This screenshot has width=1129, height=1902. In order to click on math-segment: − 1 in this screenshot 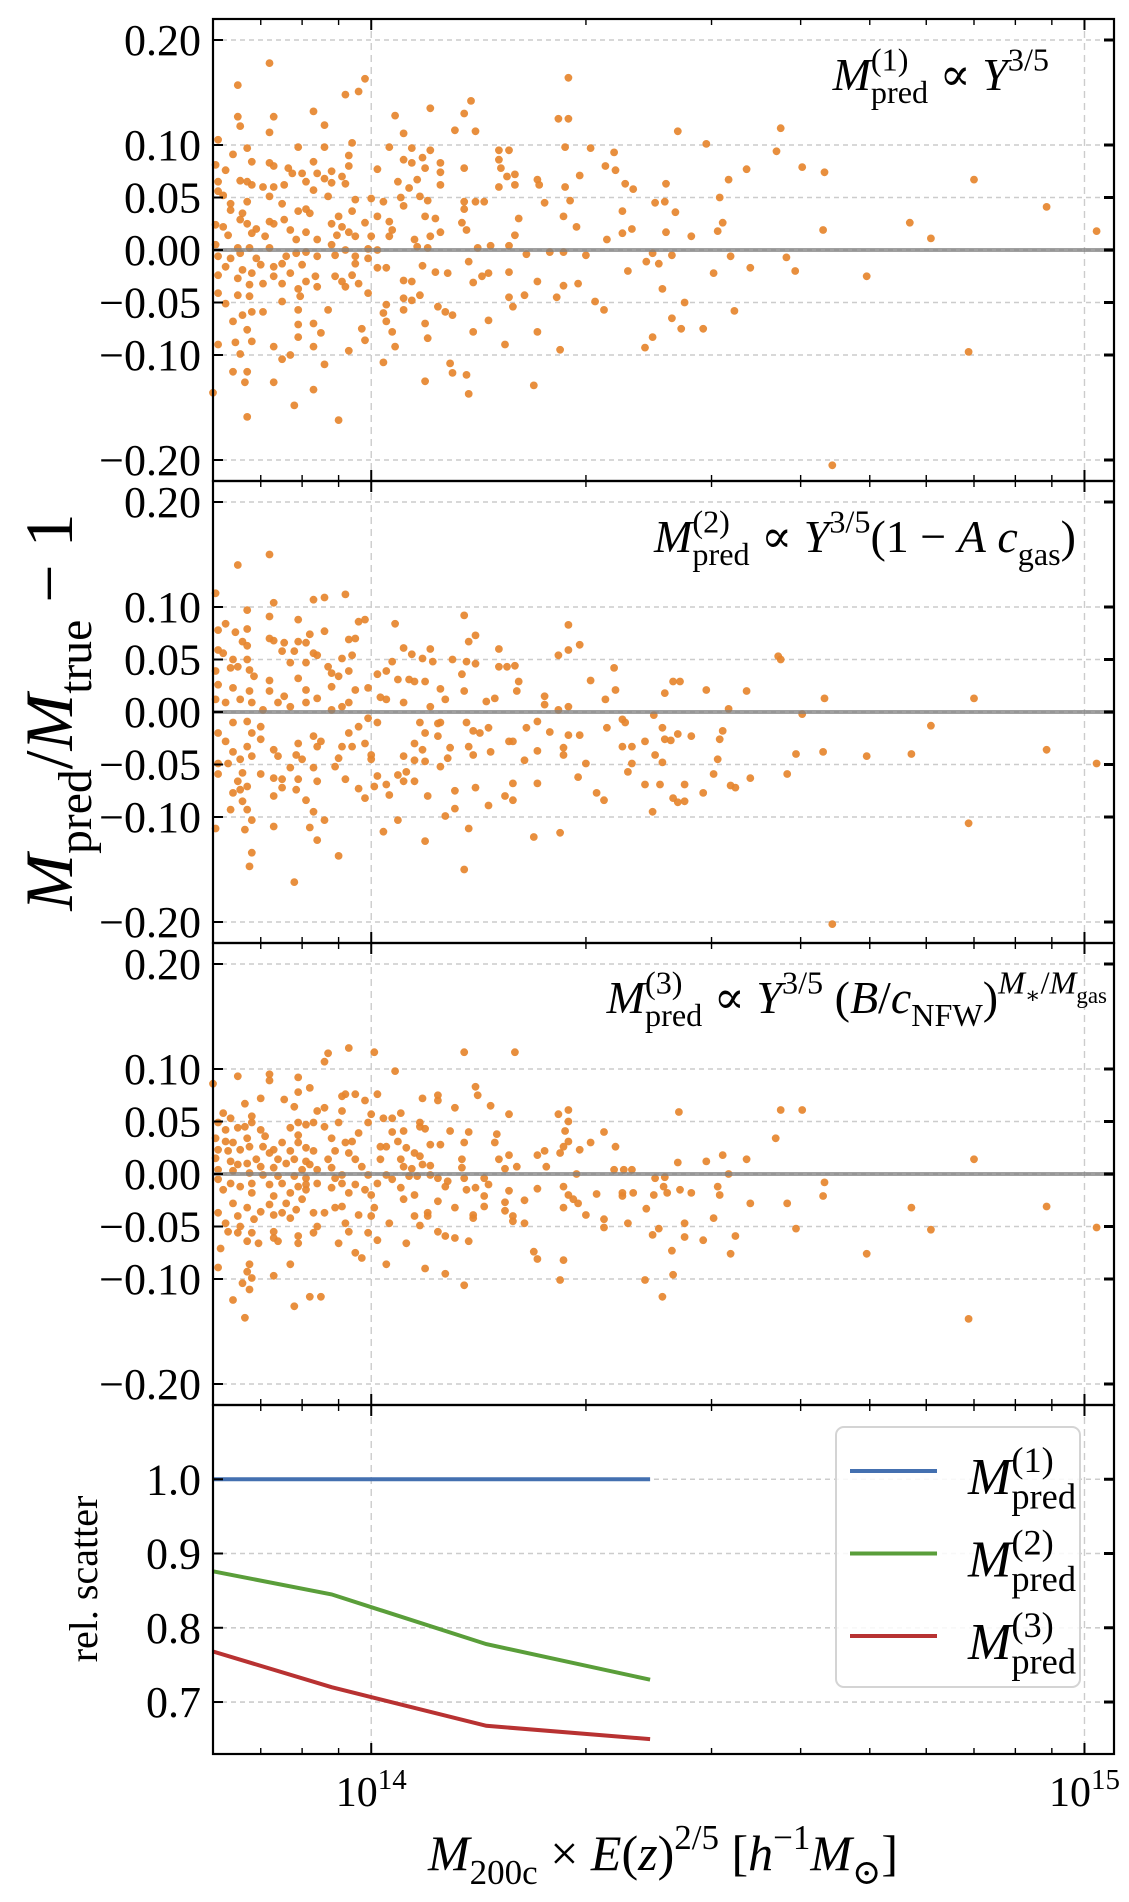, I will do `click(49, 566)`.